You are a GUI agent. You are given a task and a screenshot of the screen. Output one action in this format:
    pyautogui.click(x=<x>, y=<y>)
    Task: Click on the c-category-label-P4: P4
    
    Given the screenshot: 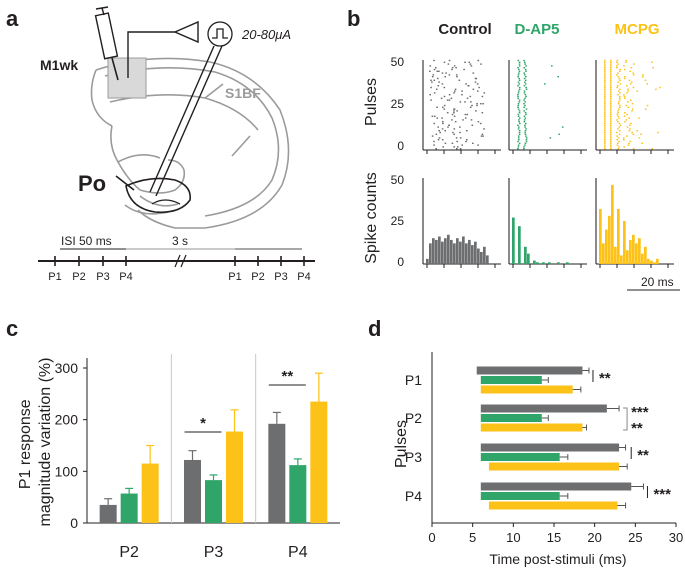 What is the action you would take?
    pyautogui.click(x=298, y=552)
    